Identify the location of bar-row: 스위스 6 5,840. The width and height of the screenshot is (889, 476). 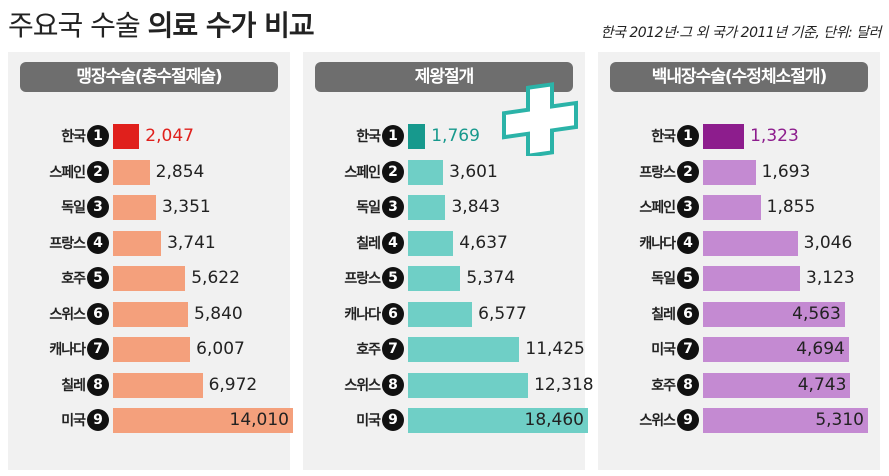
(149, 314).